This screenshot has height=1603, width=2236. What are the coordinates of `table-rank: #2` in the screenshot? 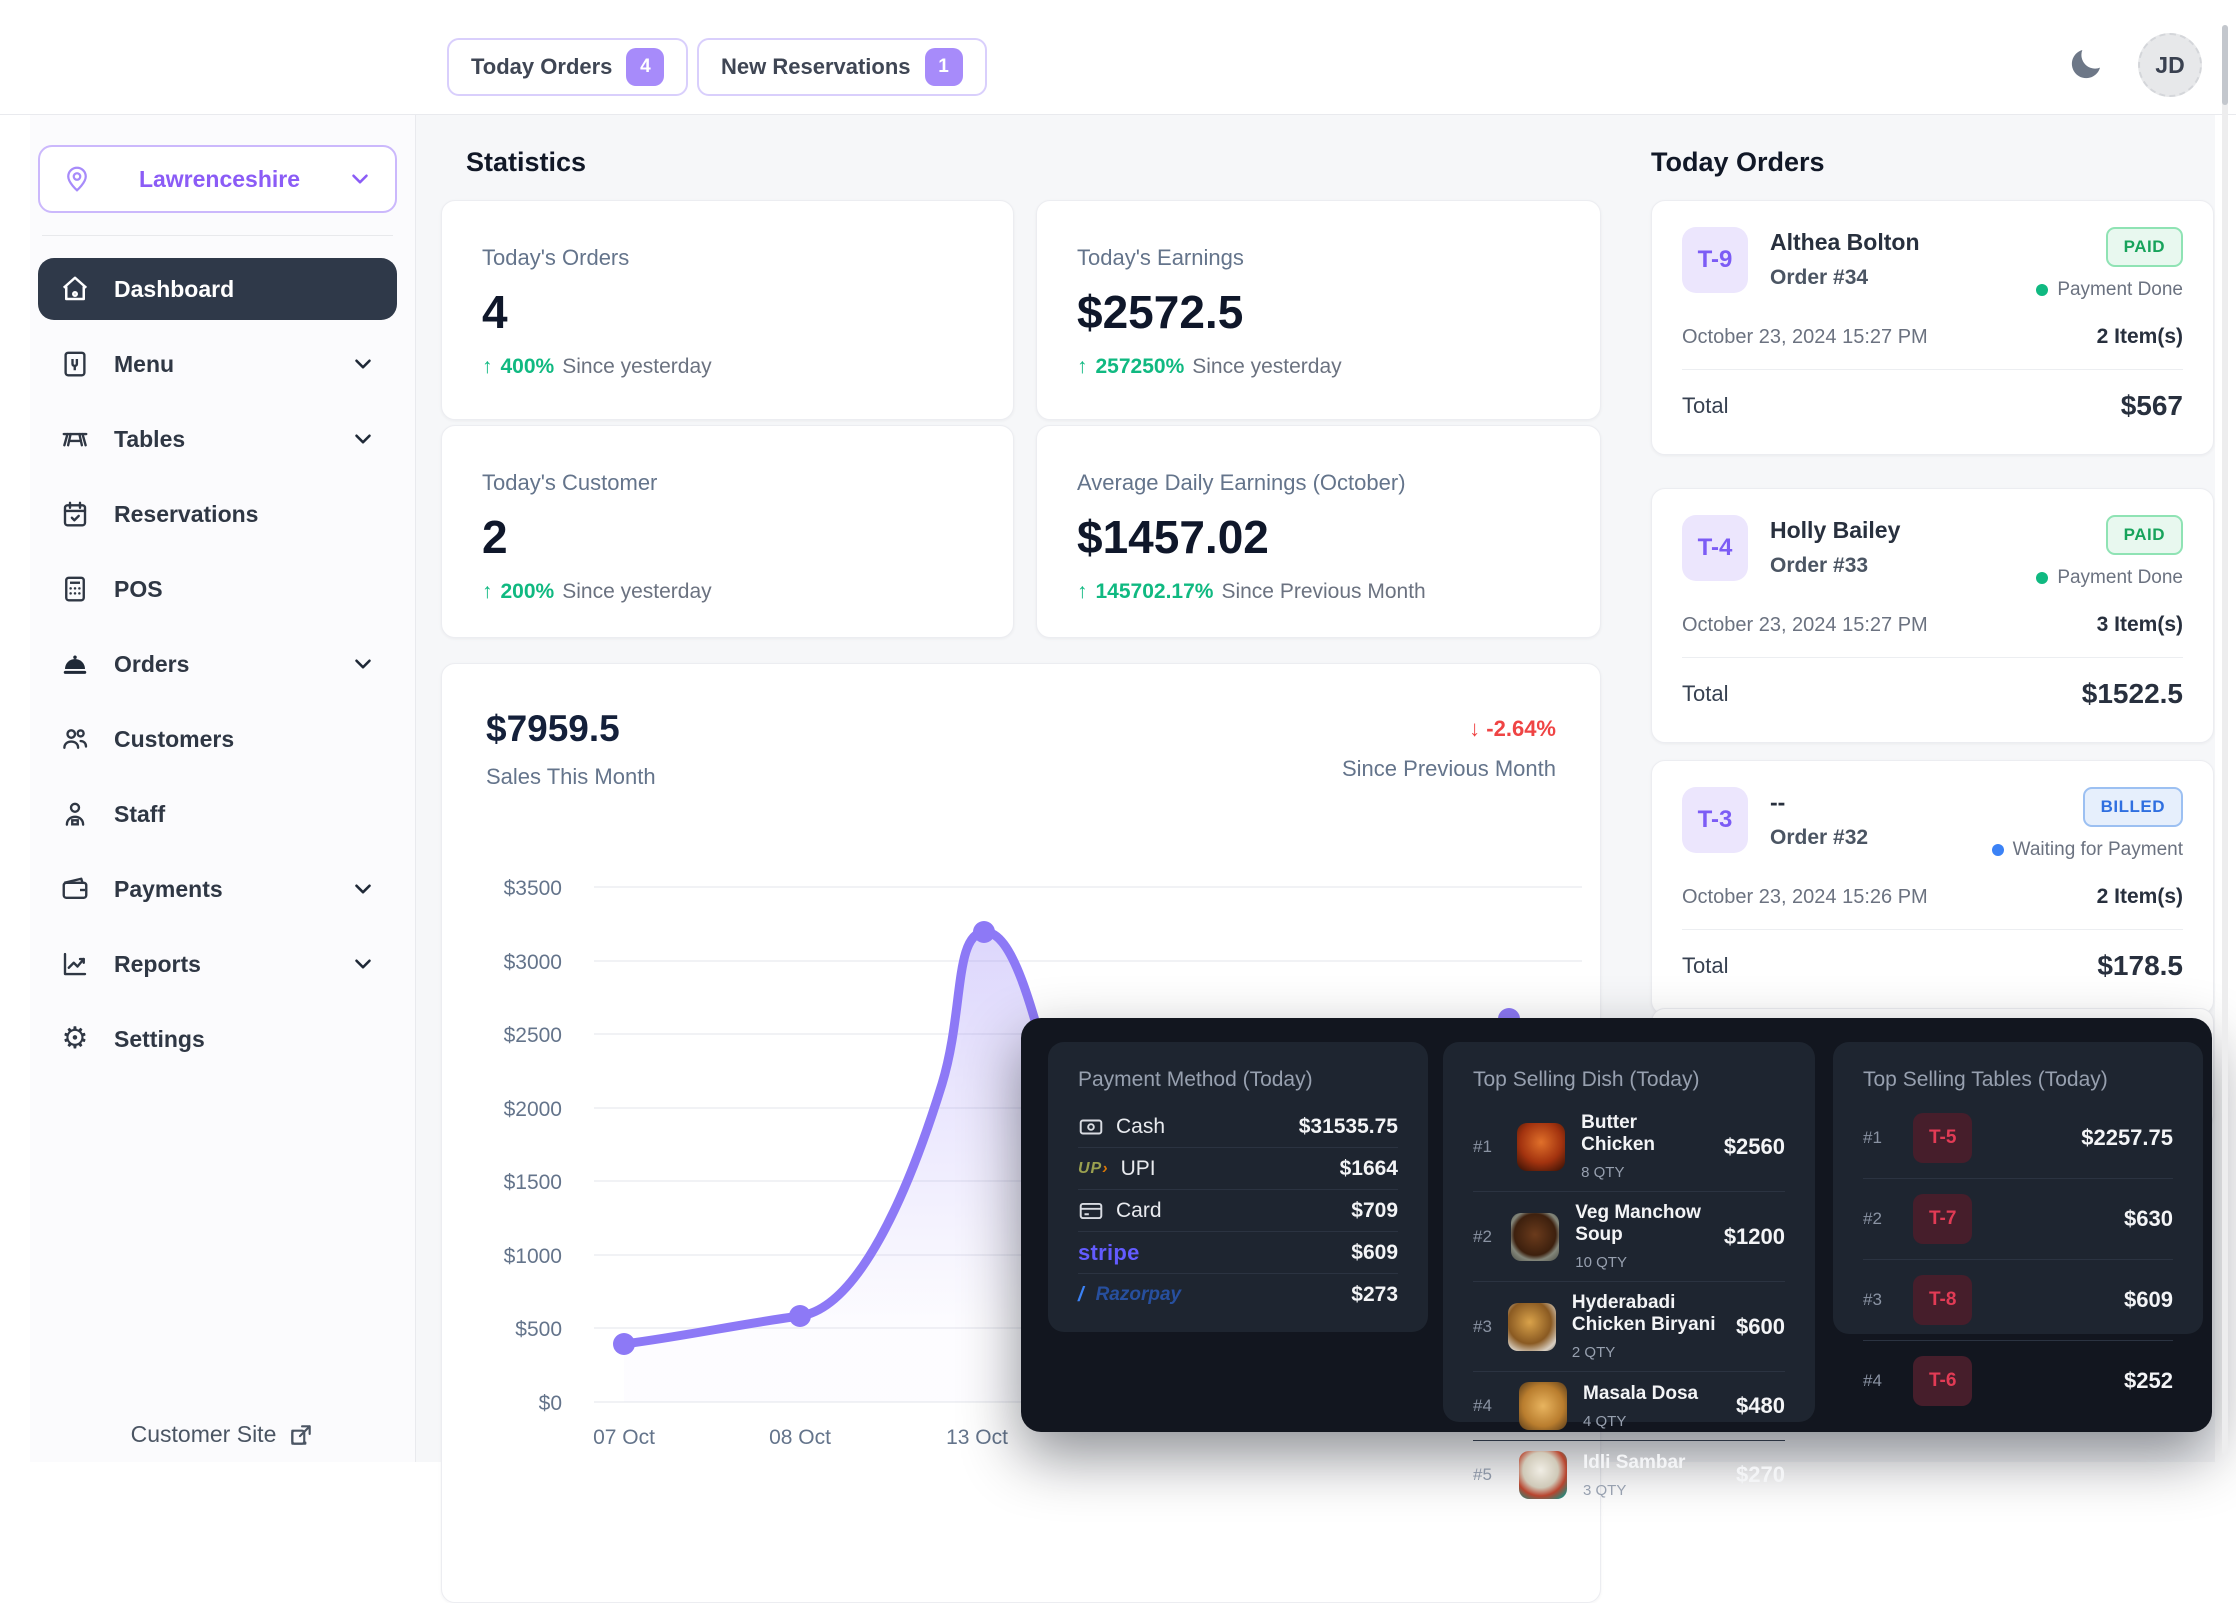 It's located at (1872, 1218).